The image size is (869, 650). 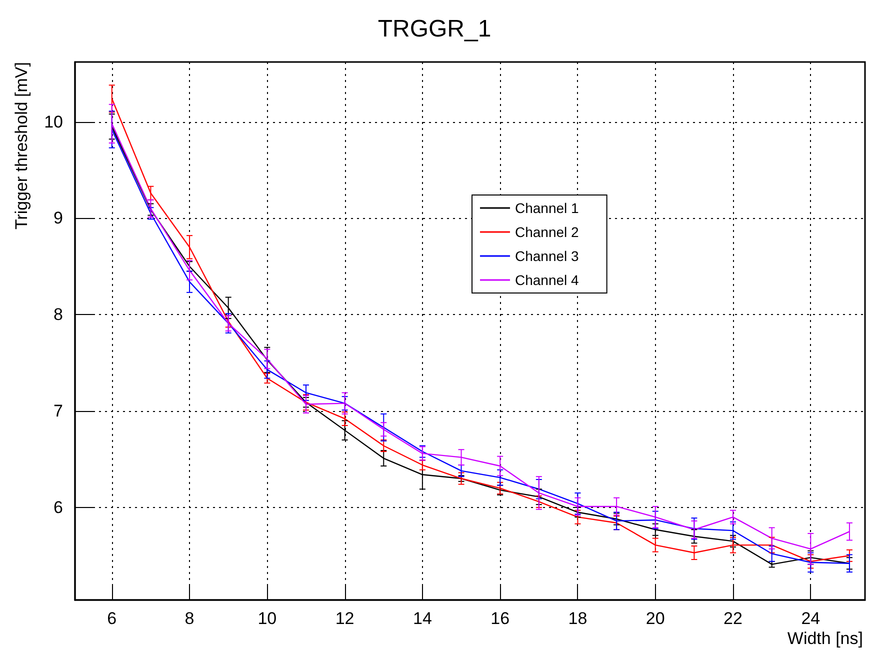 What do you see at coordinates (547, 280) in the screenshot?
I see `legend-label: Channel 4` at bounding box center [547, 280].